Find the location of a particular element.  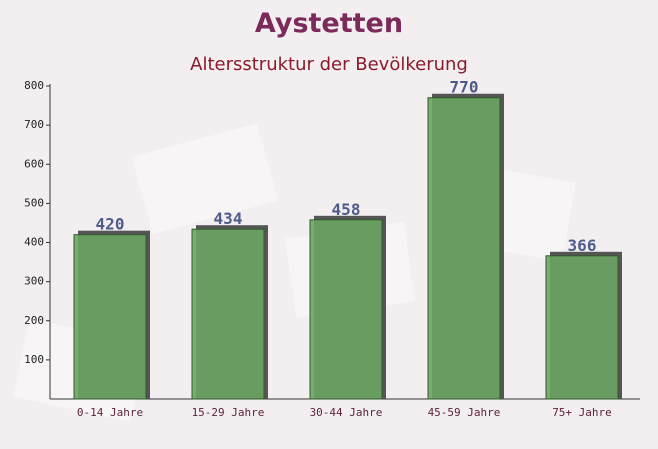

y-tick-label: 100 is located at coordinates (34, 359).